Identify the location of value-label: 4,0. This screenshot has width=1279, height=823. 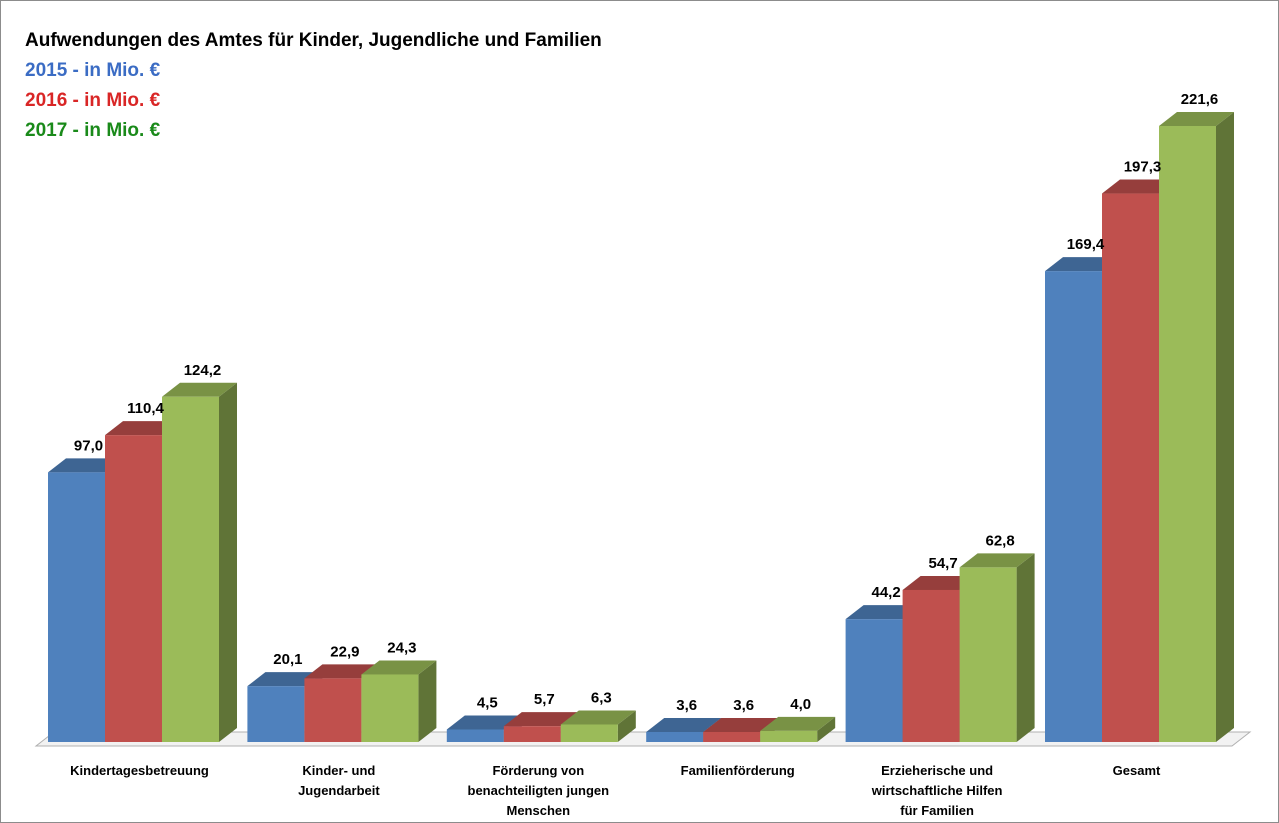
(800, 704).